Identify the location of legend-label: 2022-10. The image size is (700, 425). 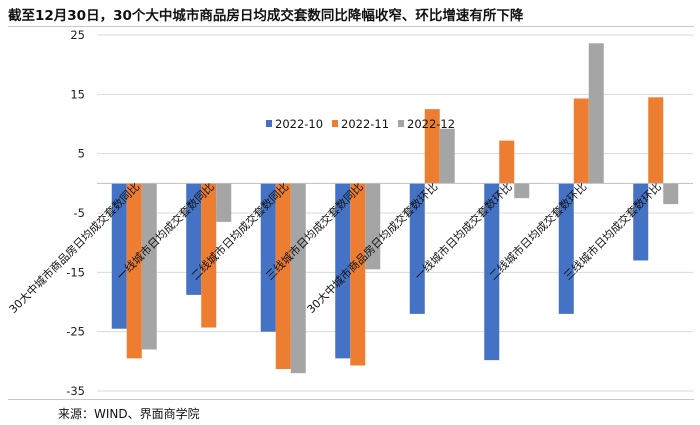
(299, 124).